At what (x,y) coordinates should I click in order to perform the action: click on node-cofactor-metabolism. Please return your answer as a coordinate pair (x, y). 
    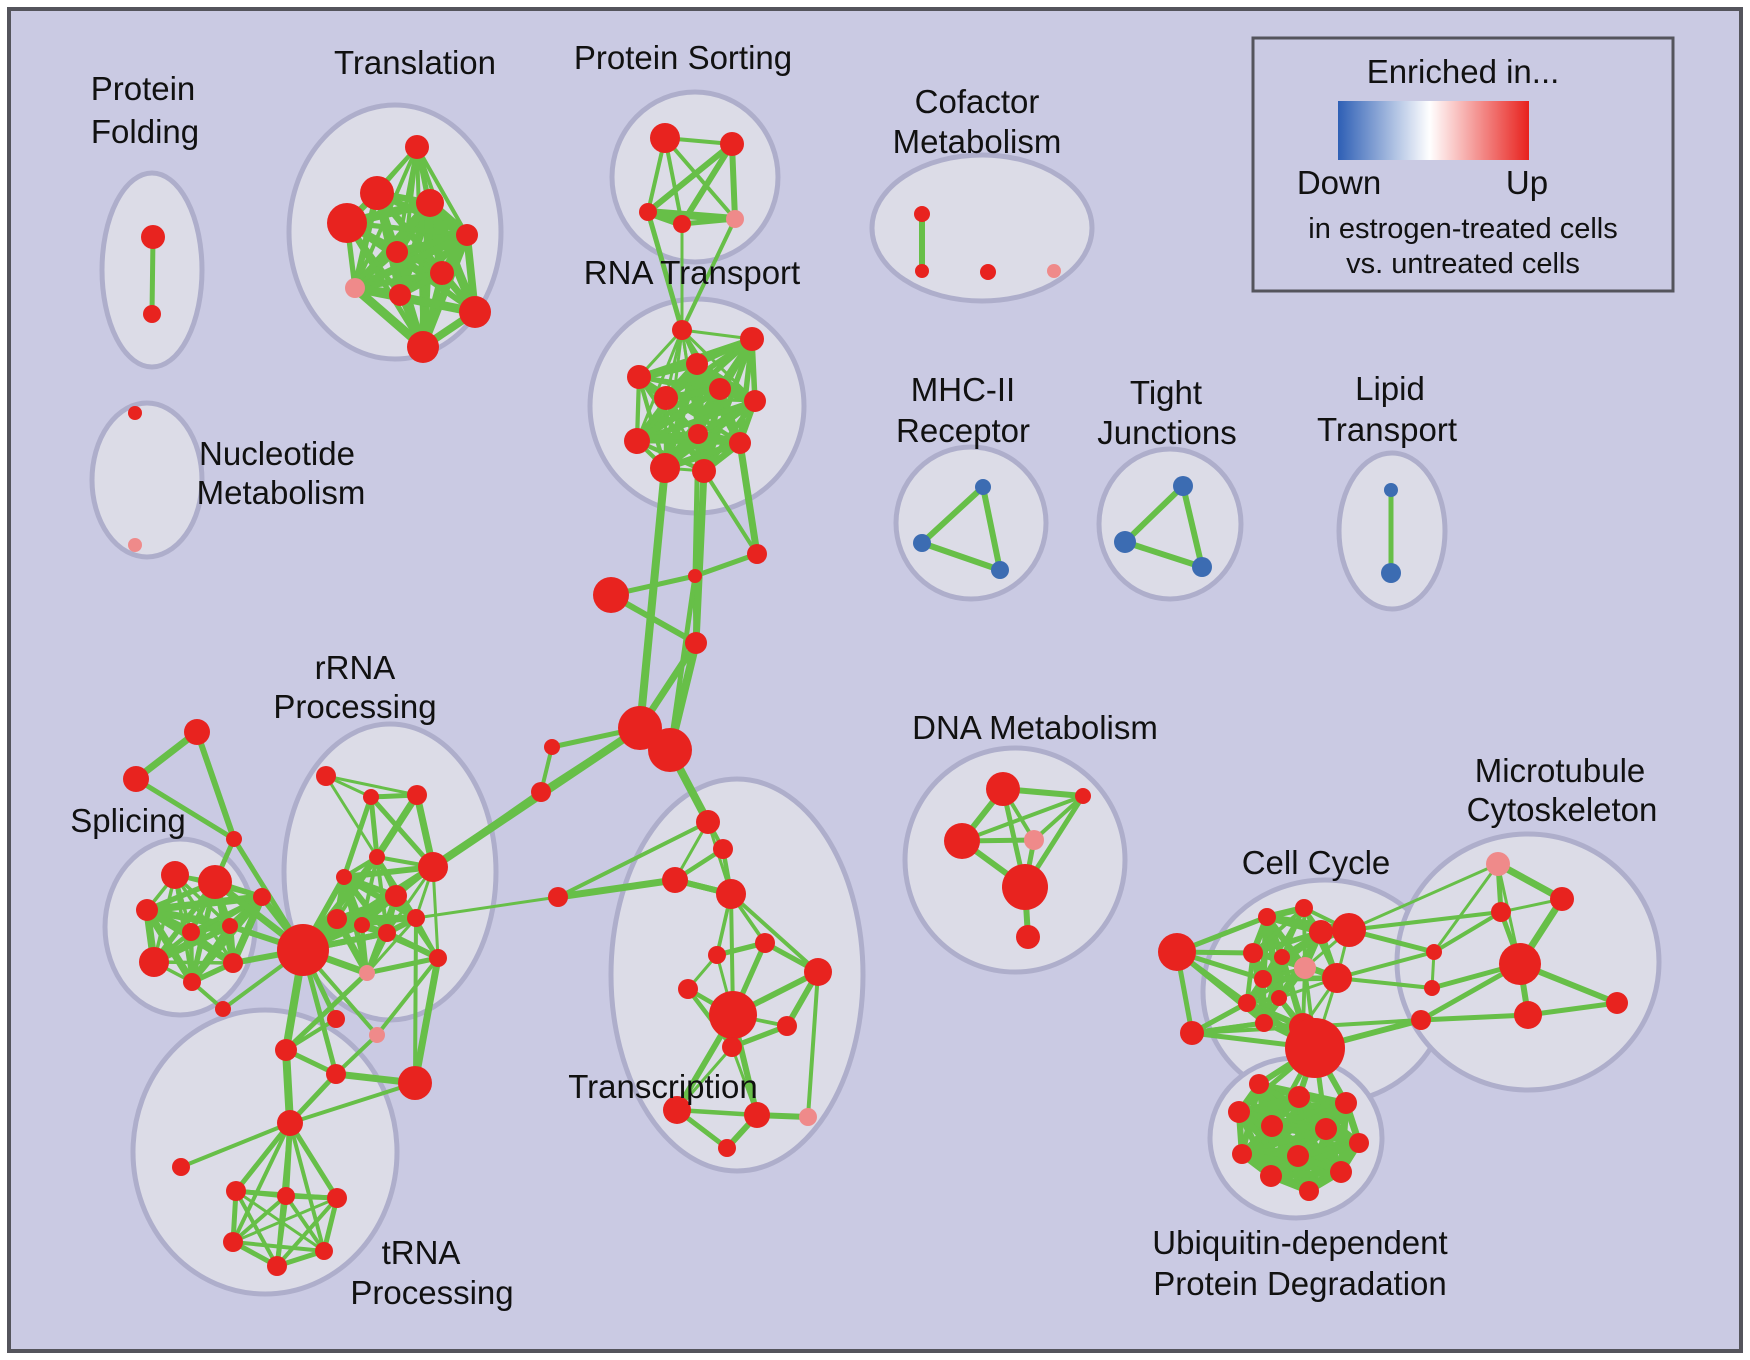
    Looking at the image, I should click on (922, 271).